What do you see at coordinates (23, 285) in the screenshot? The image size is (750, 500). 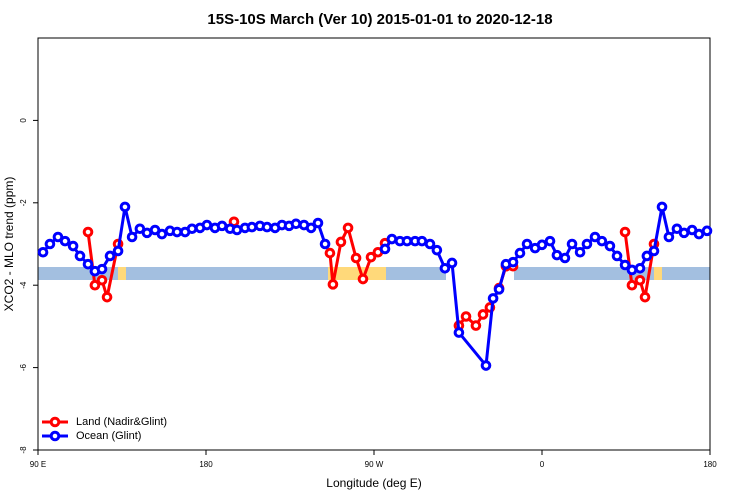 I see `y-tick-label: -4` at bounding box center [23, 285].